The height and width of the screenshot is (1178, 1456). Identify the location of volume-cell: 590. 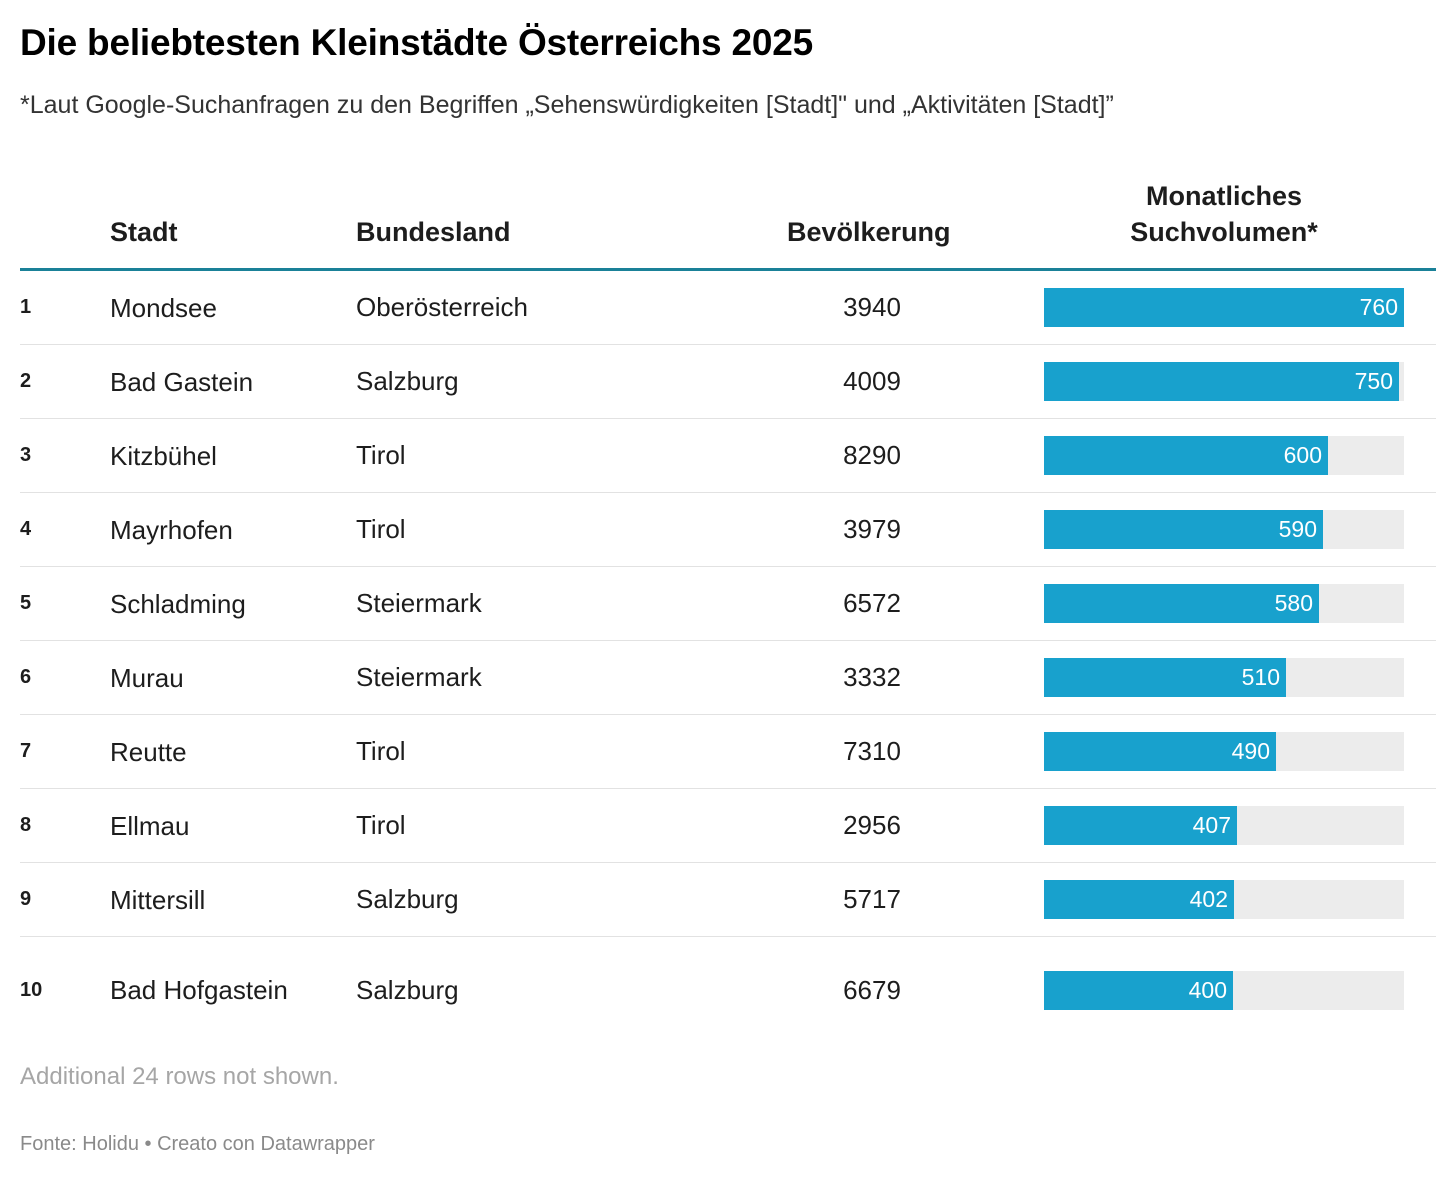
(1224, 529).